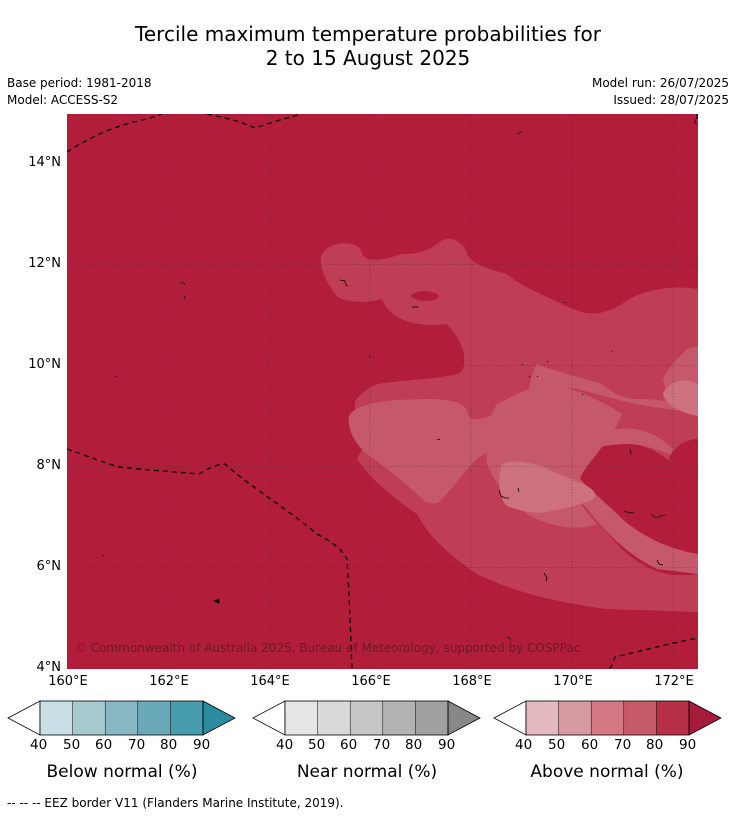 This screenshot has width=736, height=816. Describe the element at coordinates (270, 681) in the screenshot. I see `lon-tick-164: 164°E` at that location.